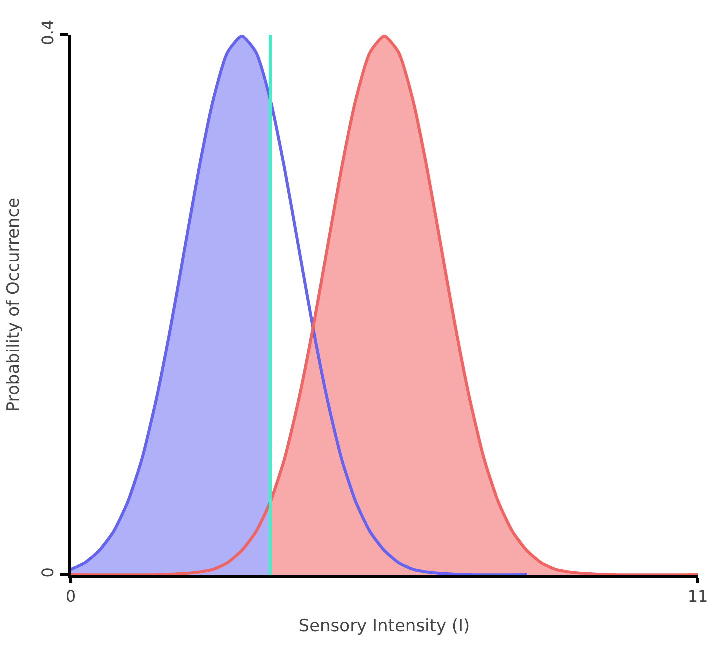 This screenshot has height=645, width=720. What do you see at coordinates (698, 596) in the screenshot?
I see `x-tick-label: 11` at bounding box center [698, 596].